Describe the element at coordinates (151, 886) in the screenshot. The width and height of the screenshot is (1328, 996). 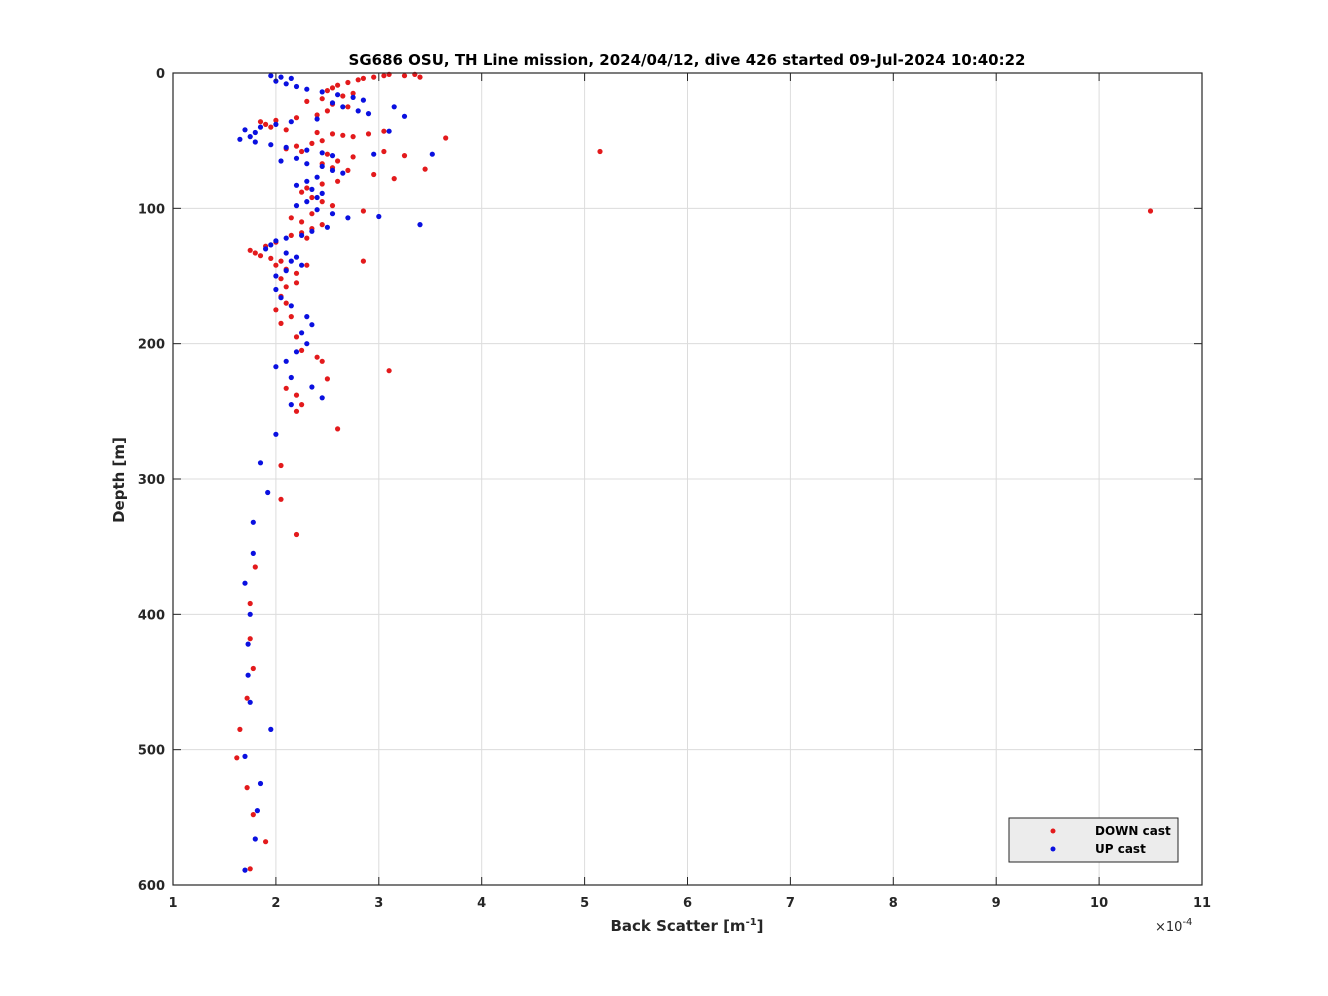
I see `y-tick-label: 600` at that location.